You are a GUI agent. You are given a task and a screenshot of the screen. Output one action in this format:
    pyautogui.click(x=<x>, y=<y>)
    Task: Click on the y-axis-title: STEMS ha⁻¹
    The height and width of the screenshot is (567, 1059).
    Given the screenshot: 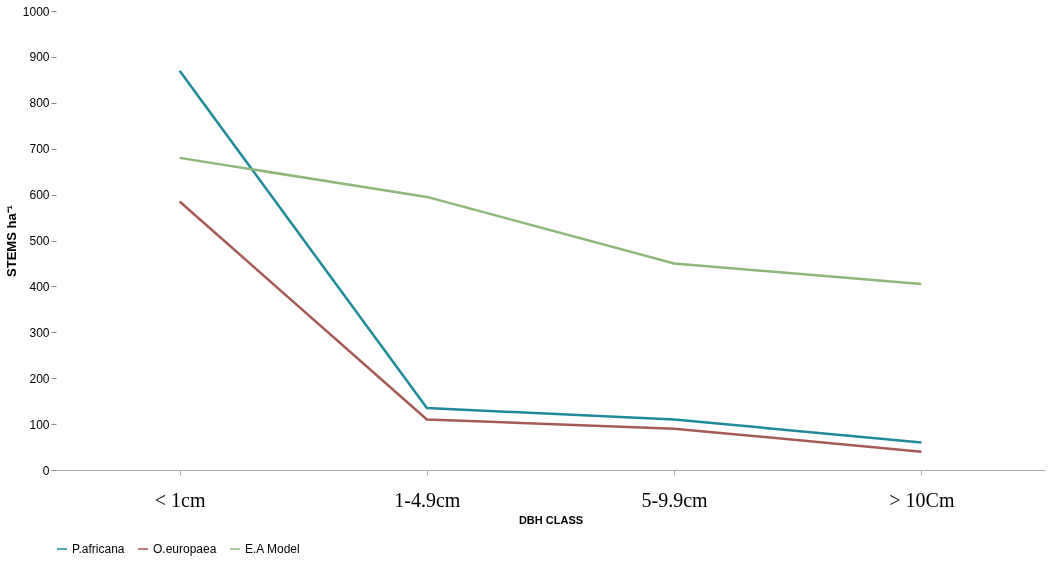 What is the action you would take?
    pyautogui.click(x=11, y=241)
    